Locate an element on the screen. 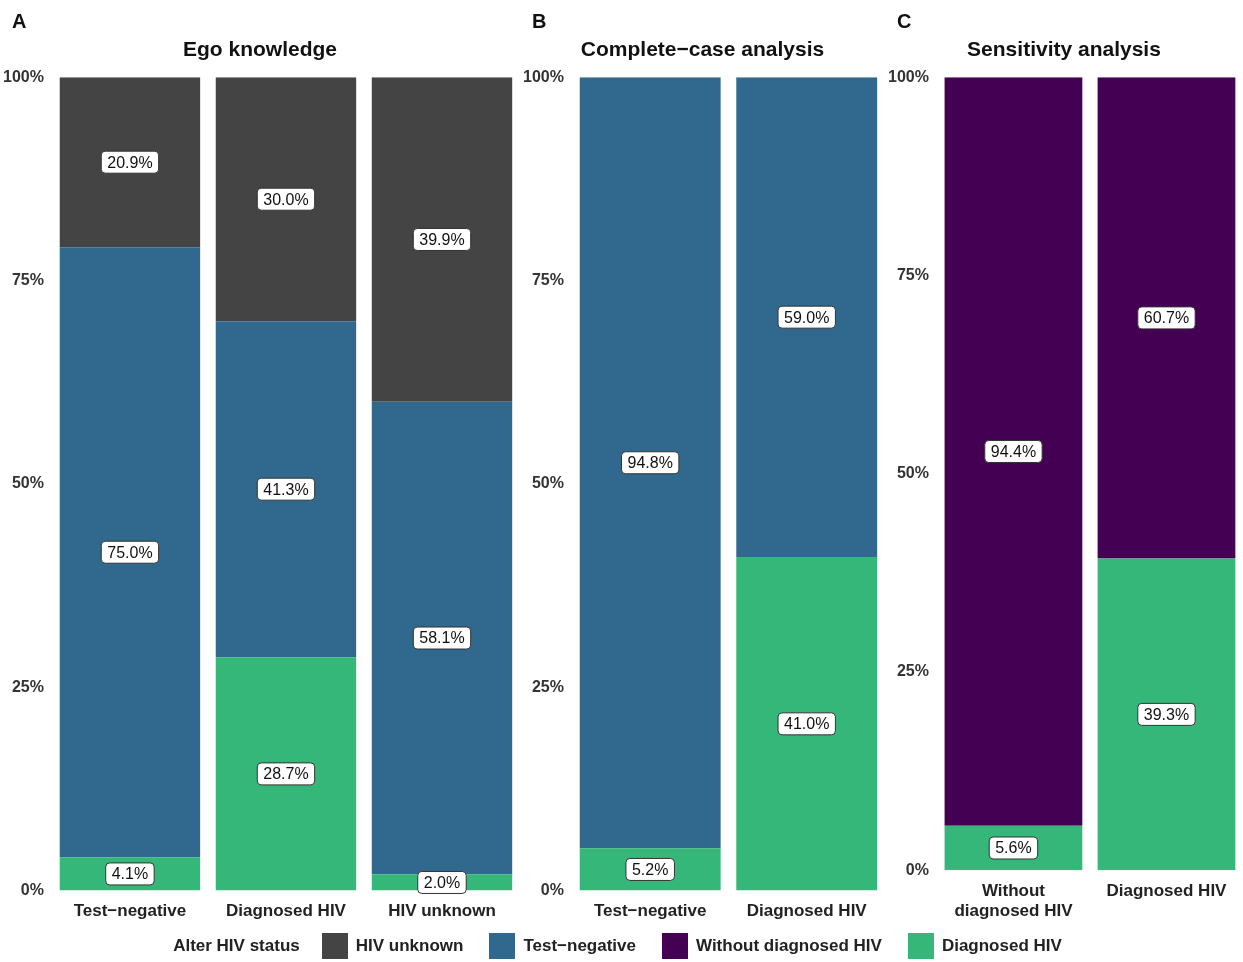 This screenshot has width=1243, height=962. data-label: 41.3% is located at coordinates (286, 489).